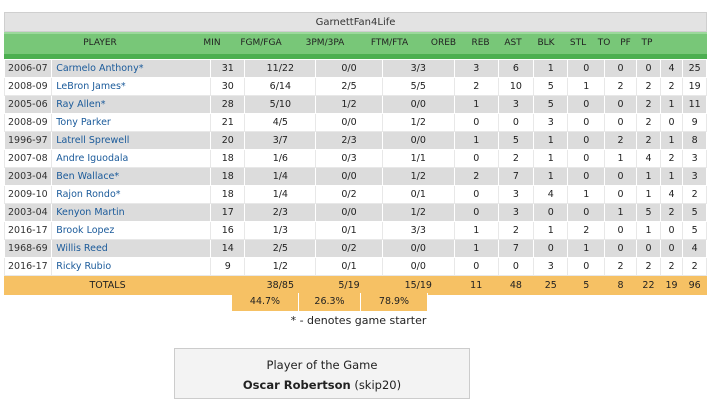  Describe the element at coordinates (513, 43) in the screenshot. I see `column-header-ast: AST` at that location.